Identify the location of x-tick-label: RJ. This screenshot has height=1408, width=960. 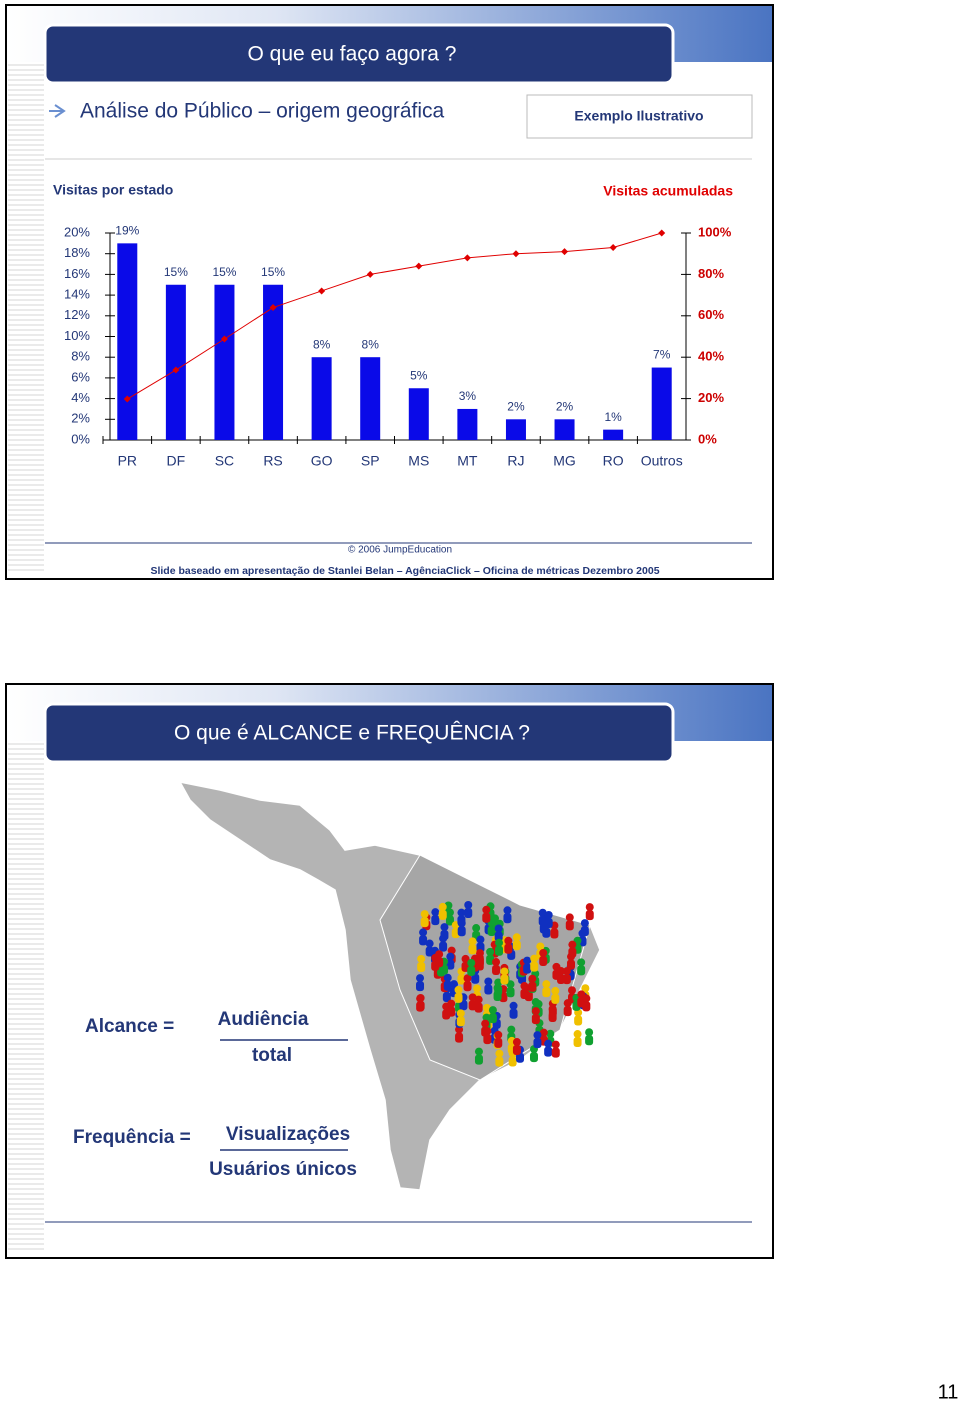
(515, 461).